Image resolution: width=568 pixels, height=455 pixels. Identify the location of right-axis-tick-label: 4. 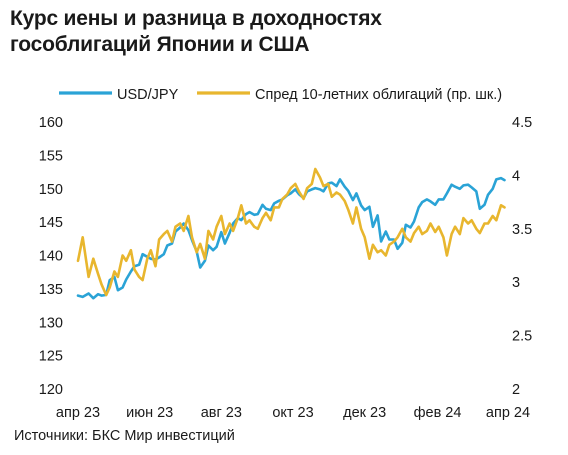
(516, 176).